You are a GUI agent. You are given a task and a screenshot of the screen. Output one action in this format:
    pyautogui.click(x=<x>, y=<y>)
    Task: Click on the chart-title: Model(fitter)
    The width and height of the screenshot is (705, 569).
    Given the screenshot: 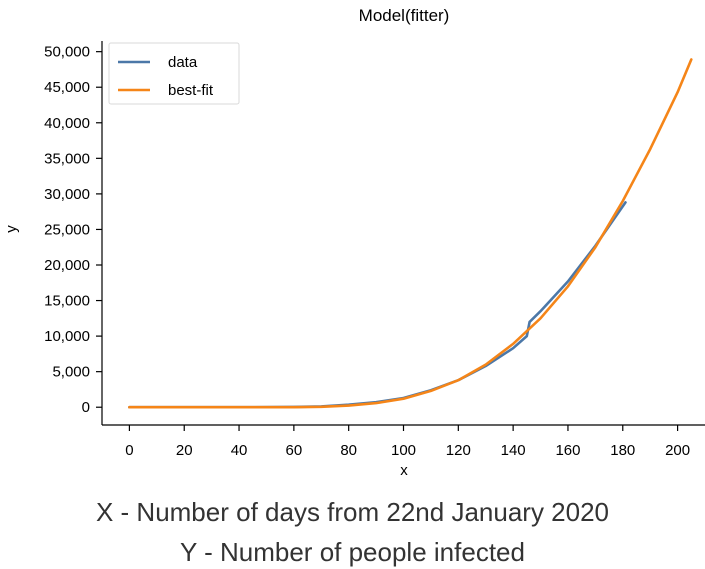 What is the action you would take?
    pyautogui.click(x=404, y=15)
    